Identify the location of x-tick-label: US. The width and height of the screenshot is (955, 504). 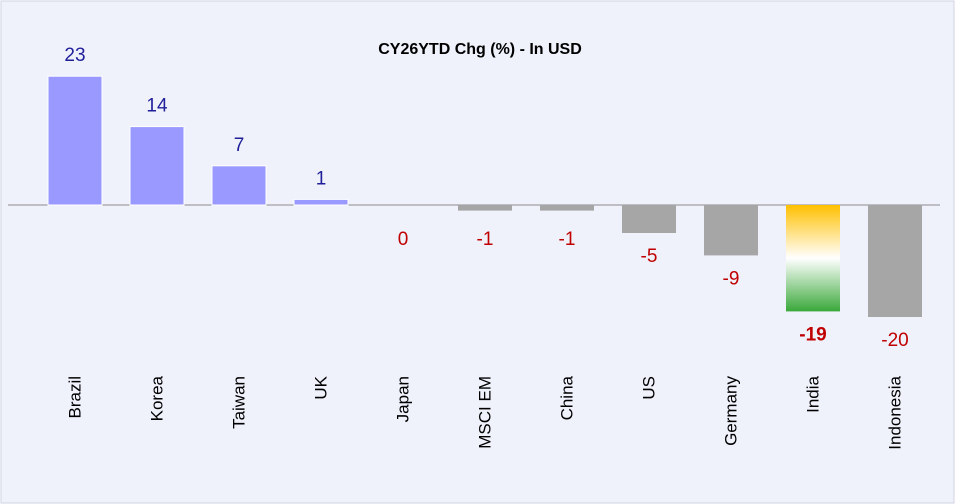
(648, 388).